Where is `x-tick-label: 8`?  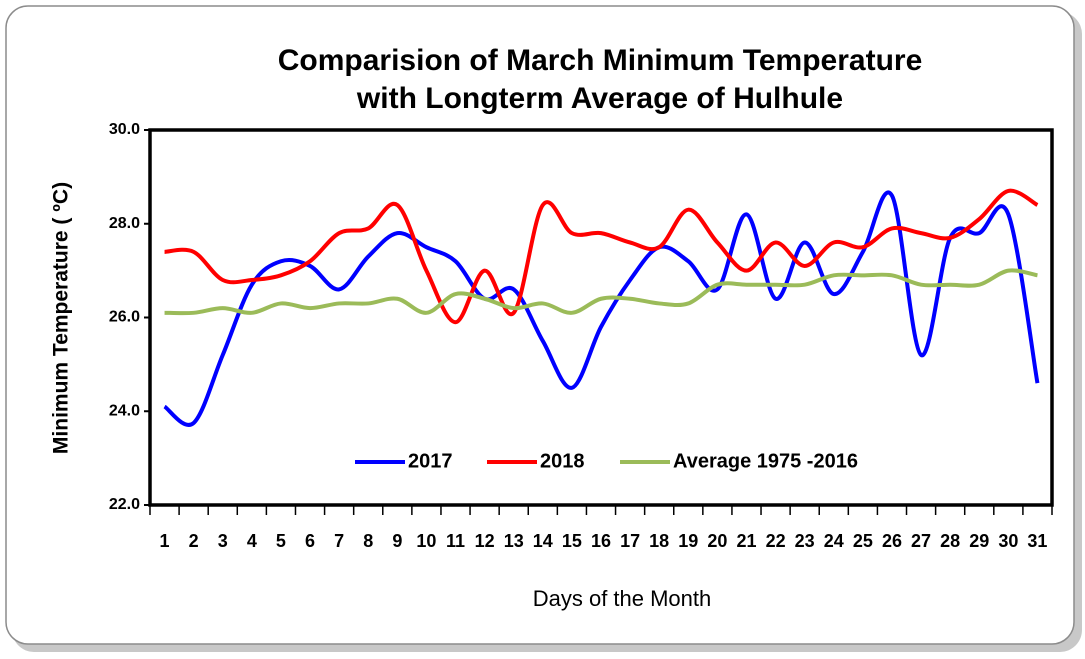
x-tick-label: 8 is located at coordinates (368, 541).